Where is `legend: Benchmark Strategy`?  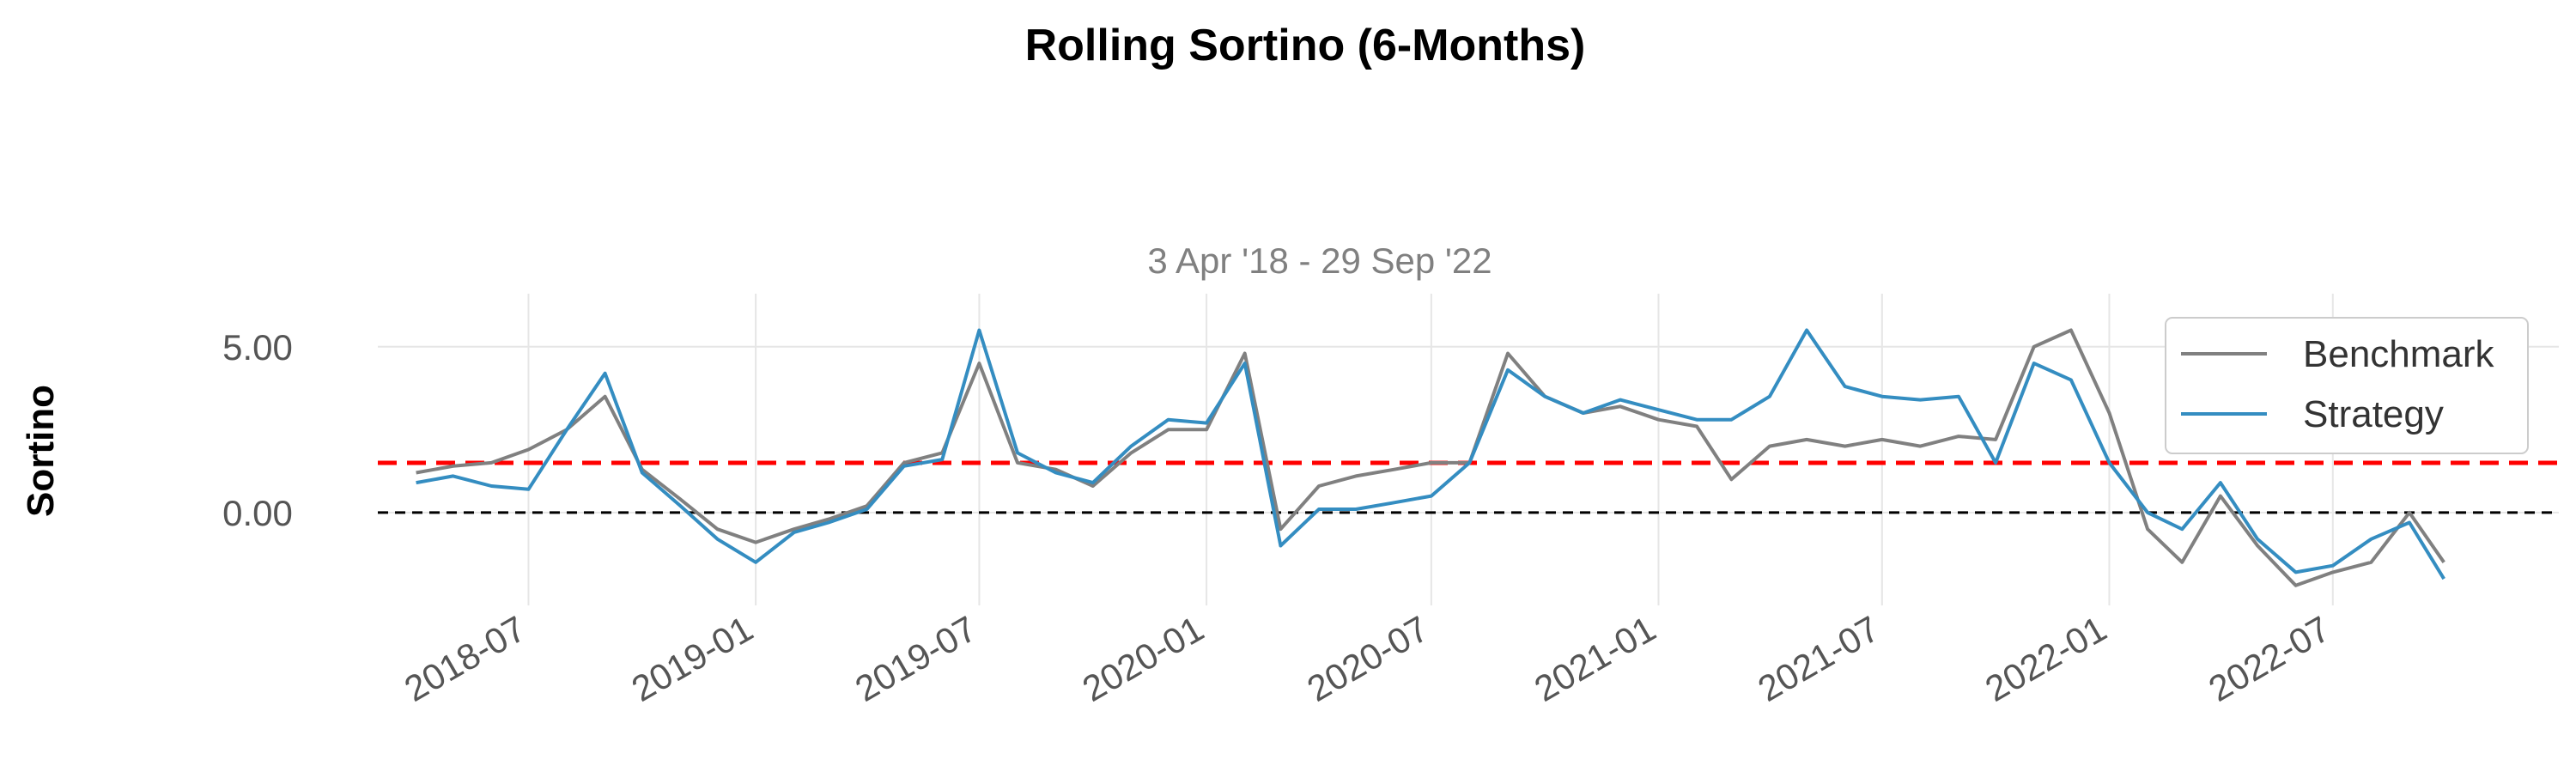 legend: Benchmark Strategy is located at coordinates (2347, 385).